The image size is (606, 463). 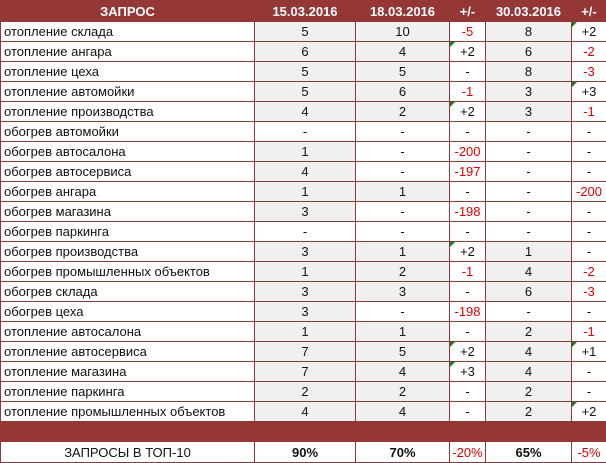 What do you see at coordinates (128, 392) in the screenshot?
I see `query-cell: отопление паркинга` at bounding box center [128, 392].